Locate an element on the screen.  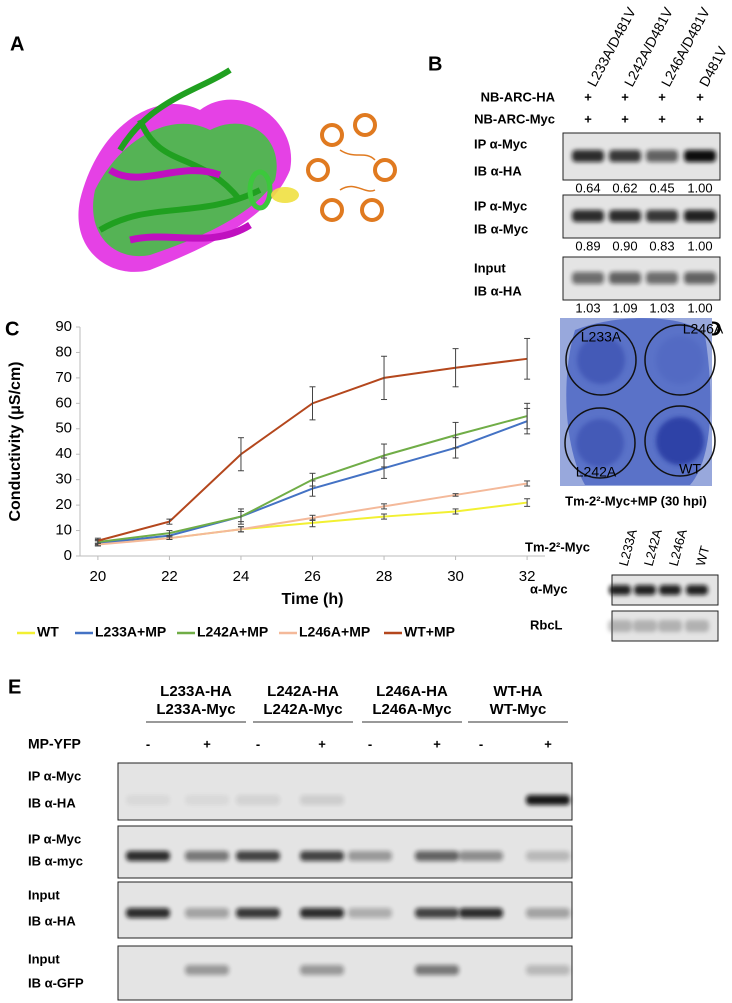
quantification: 0.62 is located at coordinates (624, 187).